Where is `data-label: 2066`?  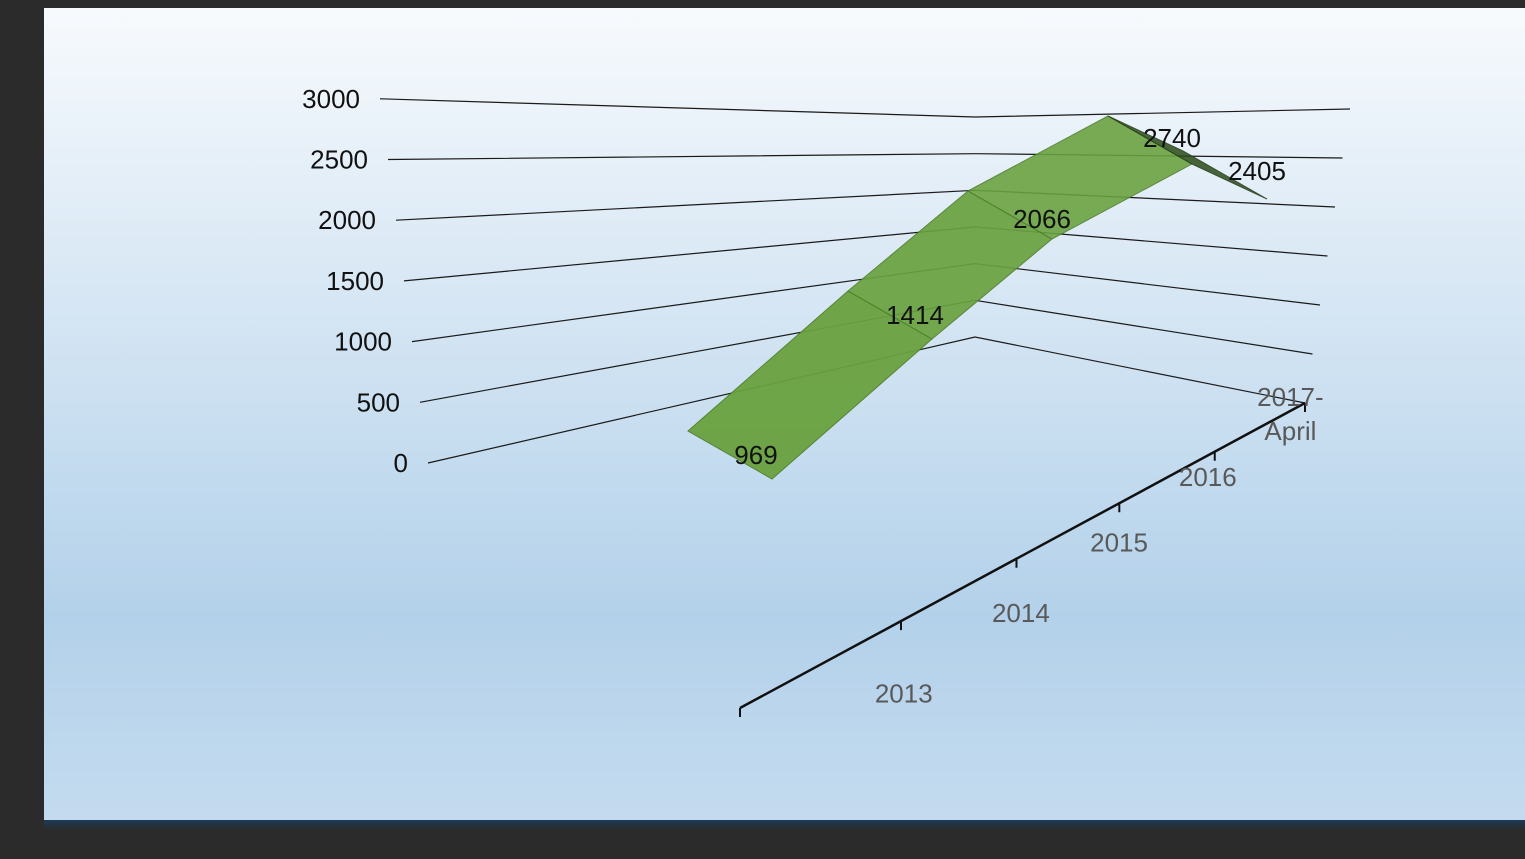
data-label: 2066 is located at coordinates (1042, 219).